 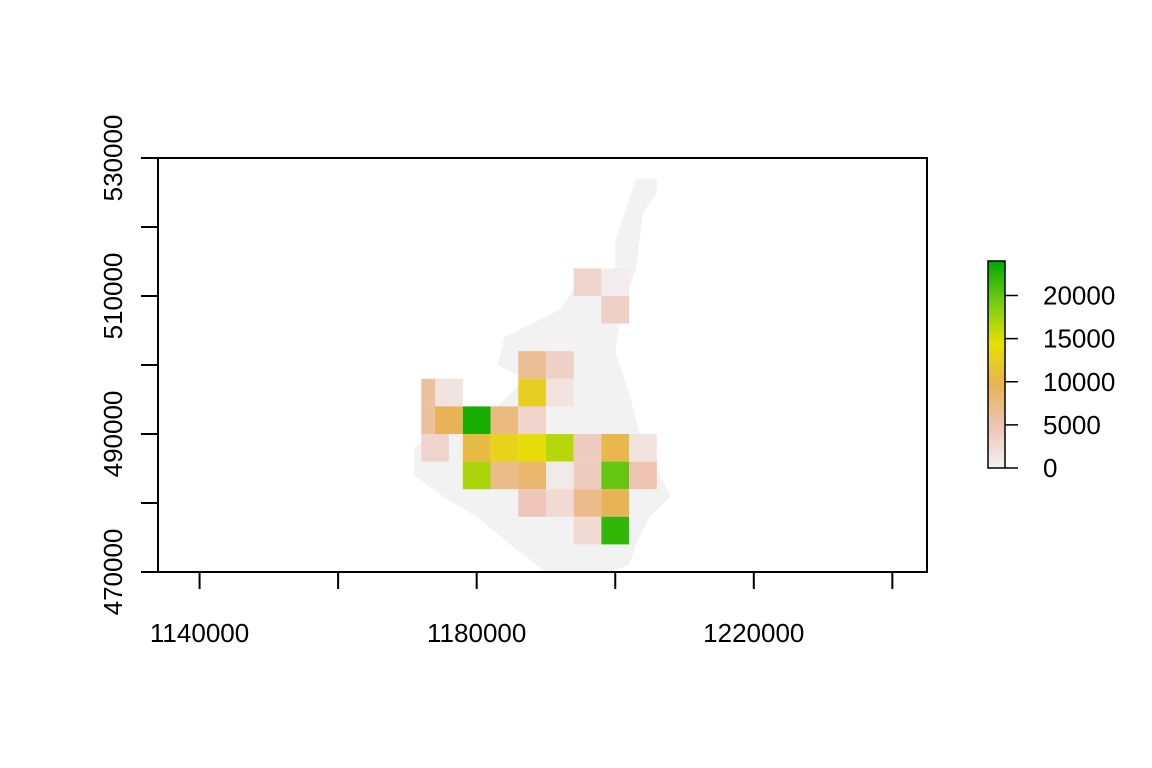 What do you see at coordinates (113, 434) in the screenshot?
I see `y-tick-label: 490000` at bounding box center [113, 434].